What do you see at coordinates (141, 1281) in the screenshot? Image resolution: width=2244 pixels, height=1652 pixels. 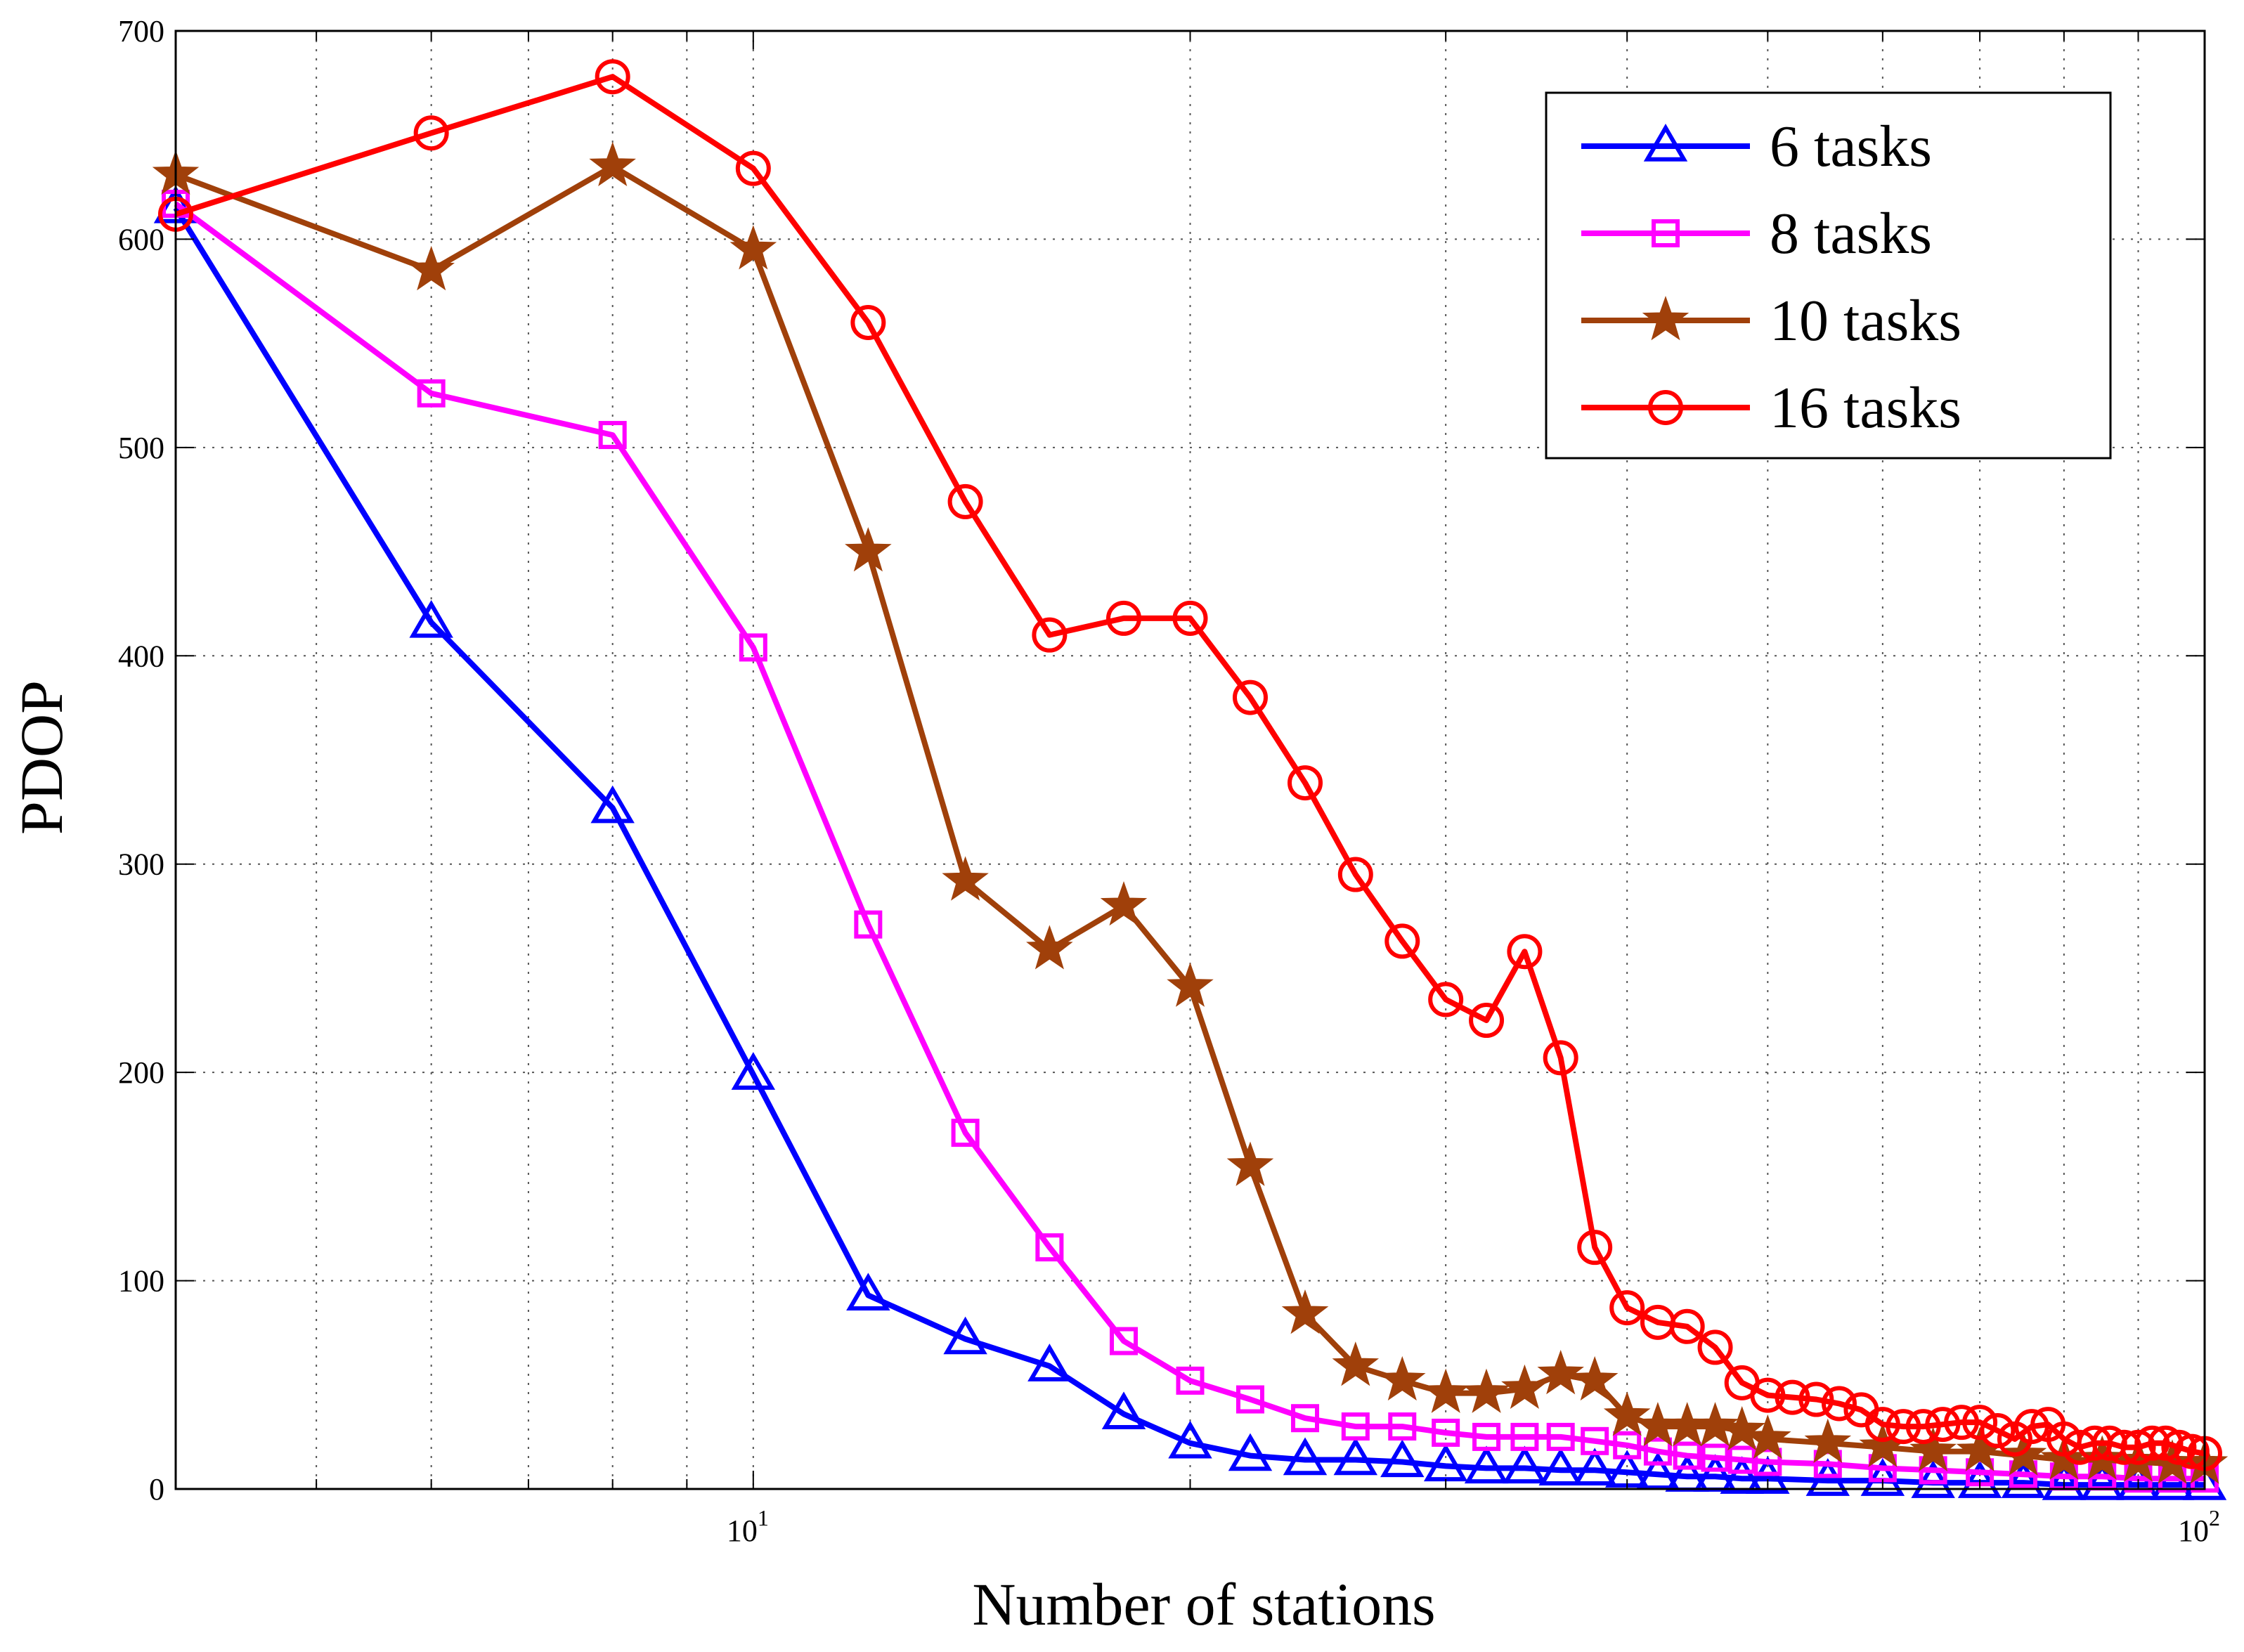 I see `y-tick-label: 100` at bounding box center [141, 1281].